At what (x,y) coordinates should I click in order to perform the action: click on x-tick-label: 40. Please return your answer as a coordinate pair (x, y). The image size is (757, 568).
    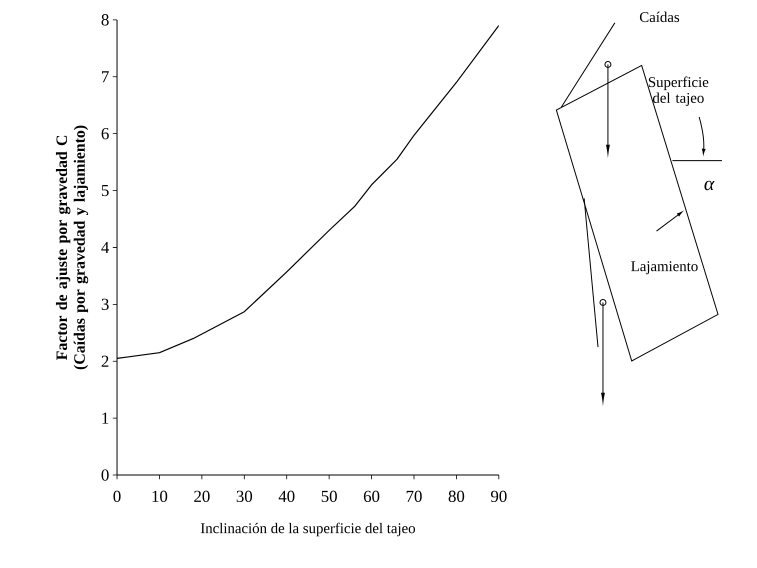
    Looking at the image, I should click on (286, 496).